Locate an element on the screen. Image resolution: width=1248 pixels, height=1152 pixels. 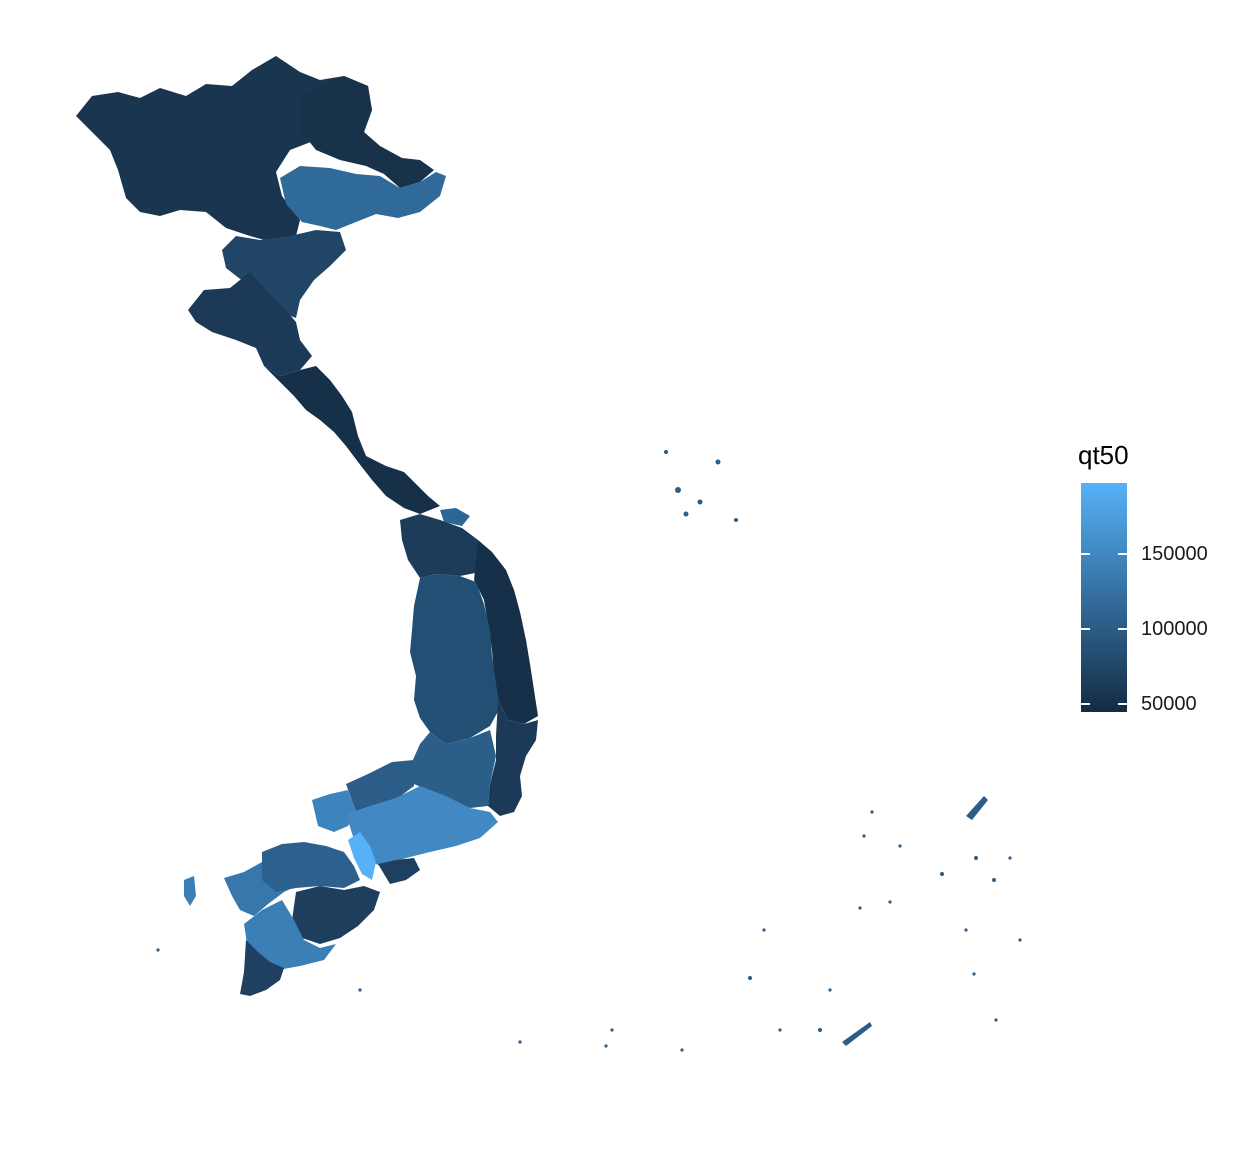
mekong-delta is located at coordinates (282, 919).